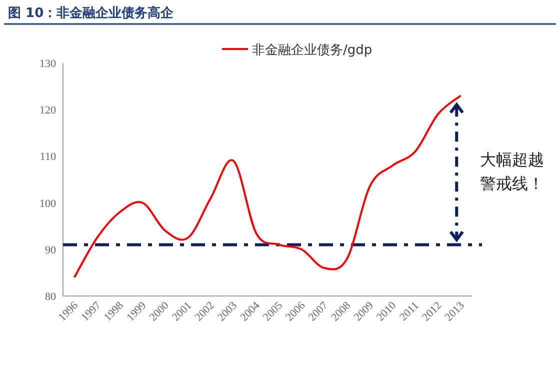  Describe the element at coordinates (48, 64) in the screenshot. I see `y-tick-label: 130` at that location.